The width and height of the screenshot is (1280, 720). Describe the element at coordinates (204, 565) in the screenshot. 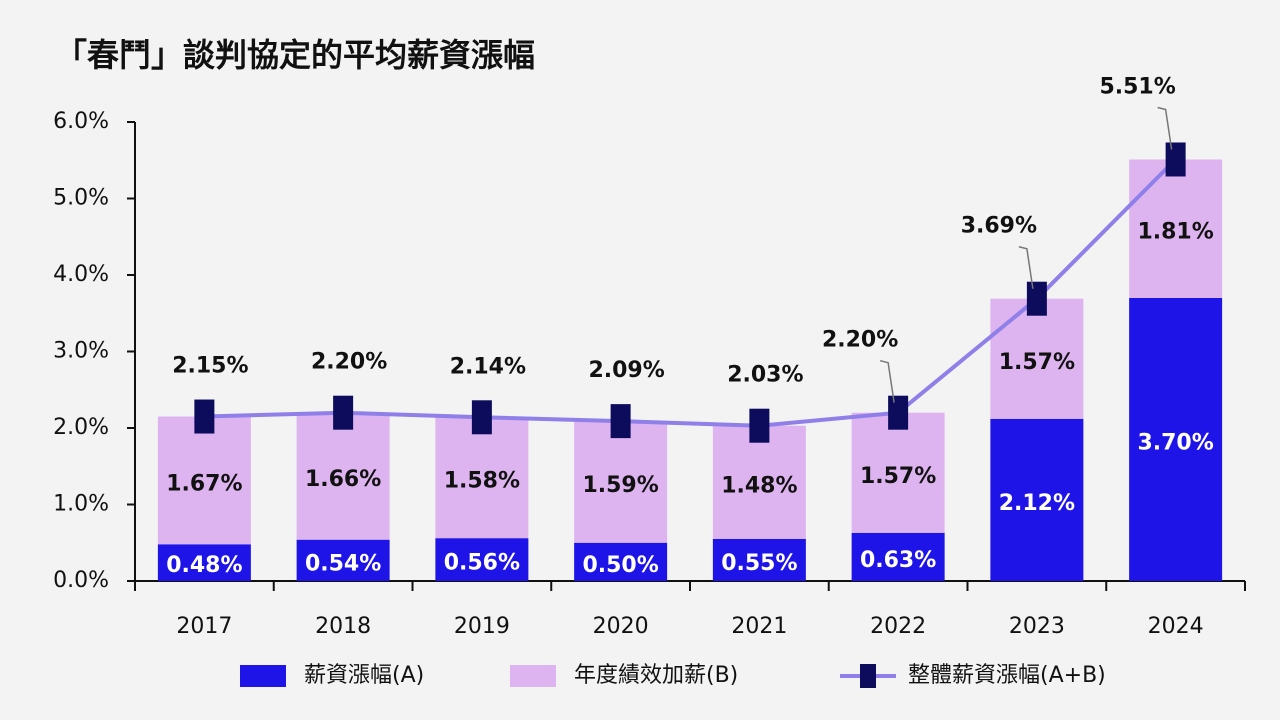

I see `value-label: 0.48%` at that location.